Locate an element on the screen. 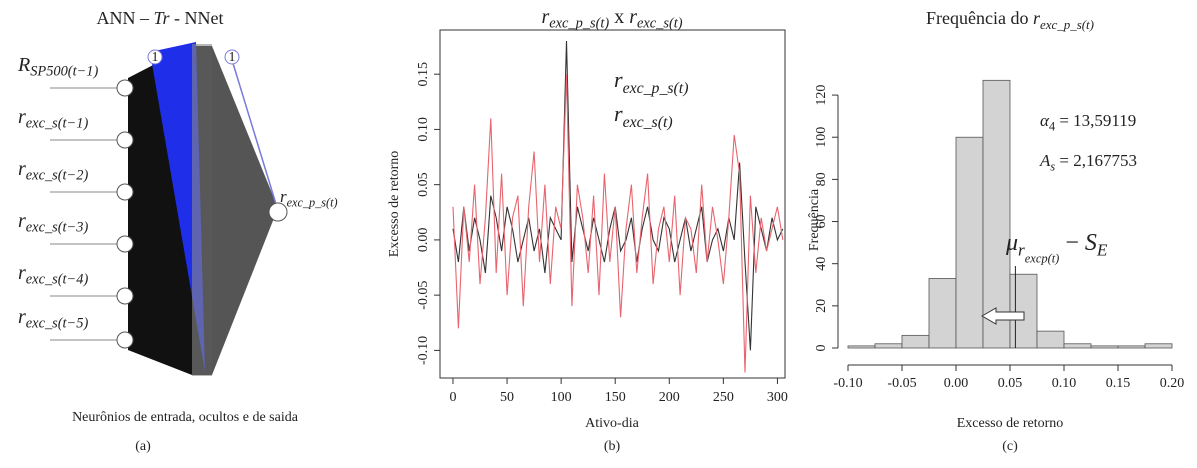 The image size is (1197, 468). text-part: α is located at coordinates (1045, 120).